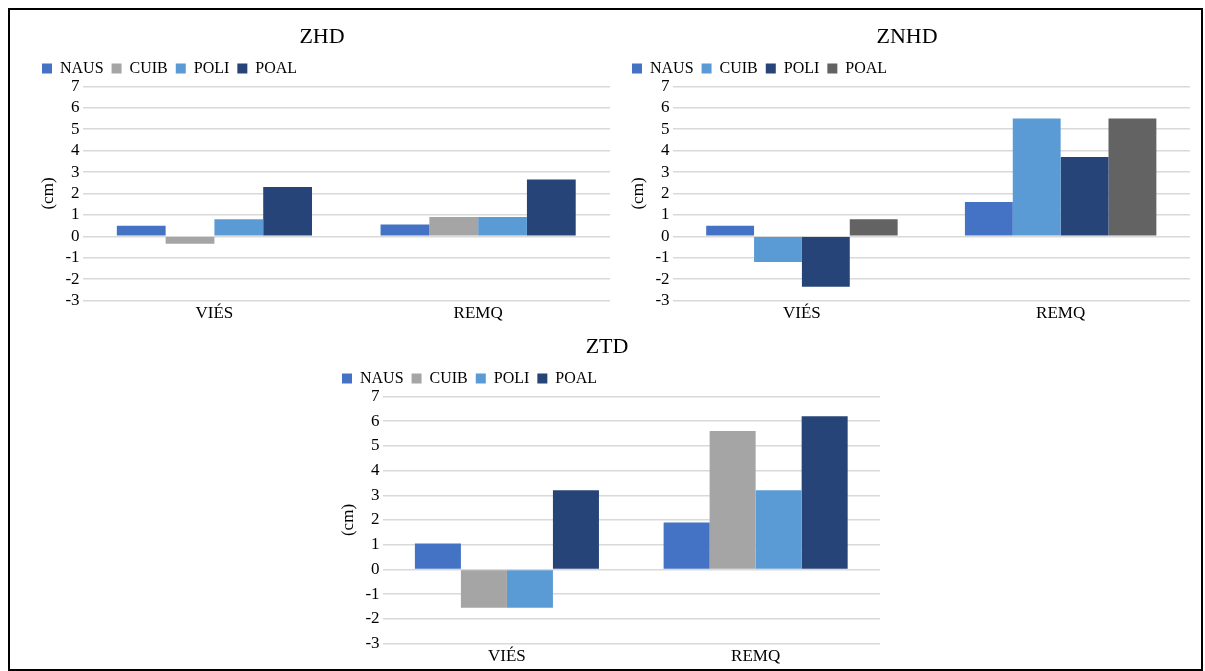 Image resolution: width=1205 pixels, height=671 pixels. Describe the element at coordinates (322, 35) in the screenshot. I see `chart-title: ZHD` at that location.